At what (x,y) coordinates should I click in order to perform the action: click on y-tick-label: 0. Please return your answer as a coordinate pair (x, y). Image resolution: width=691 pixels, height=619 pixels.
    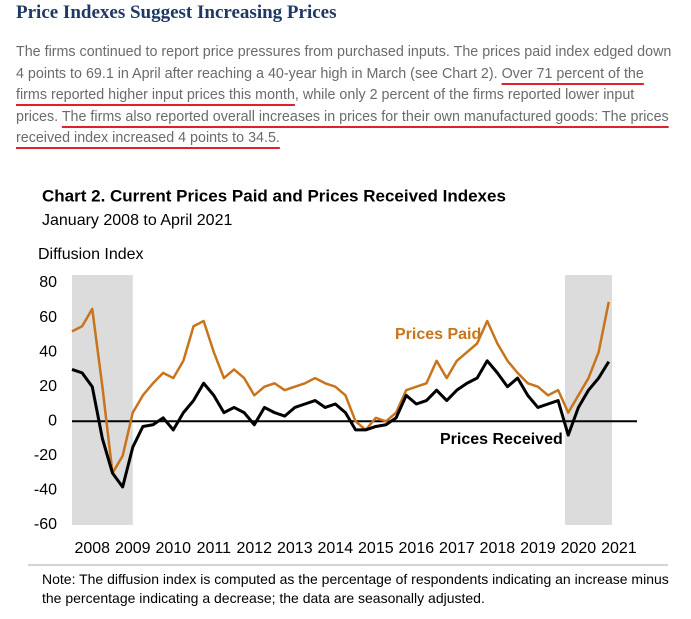
    Looking at the image, I should click on (52, 421).